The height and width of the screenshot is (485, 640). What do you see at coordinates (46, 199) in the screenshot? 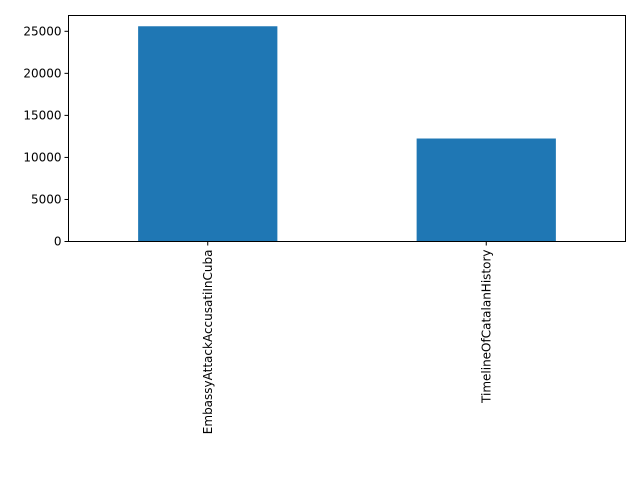
I see `y-tick-label-1: 5000` at bounding box center [46, 199].